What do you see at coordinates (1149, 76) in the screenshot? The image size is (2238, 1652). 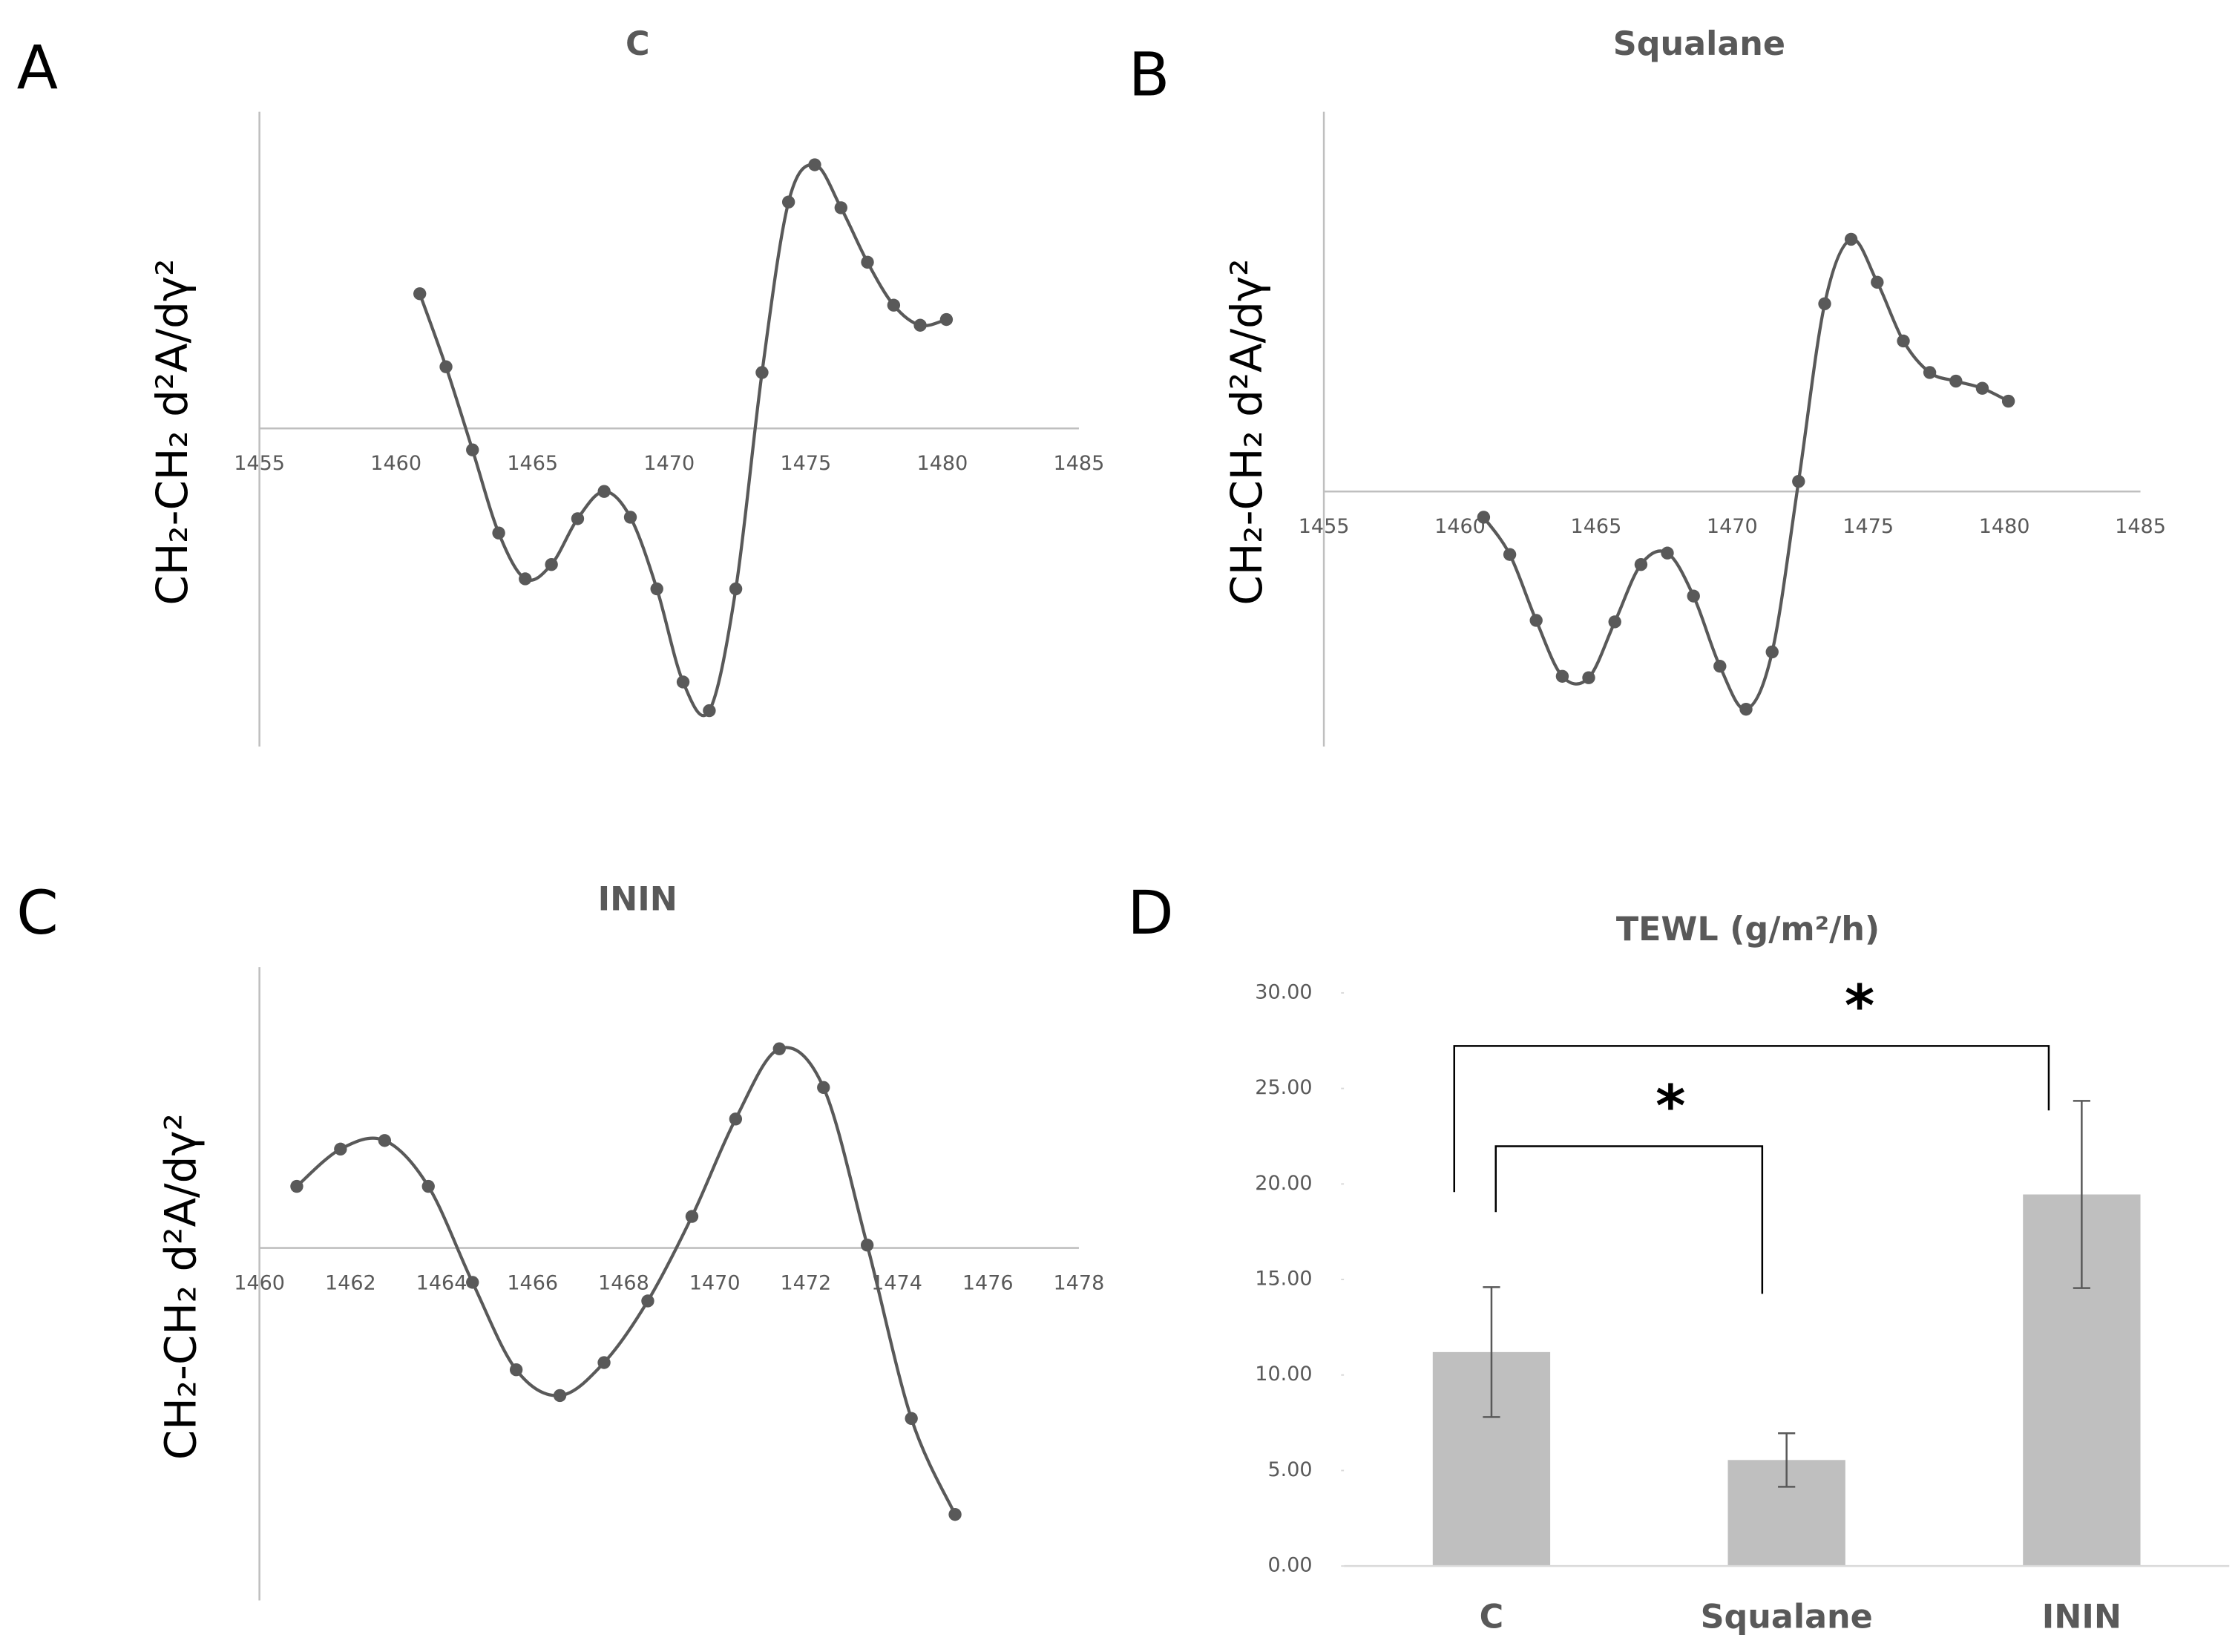 I see `panel-label: B` at bounding box center [1149, 76].